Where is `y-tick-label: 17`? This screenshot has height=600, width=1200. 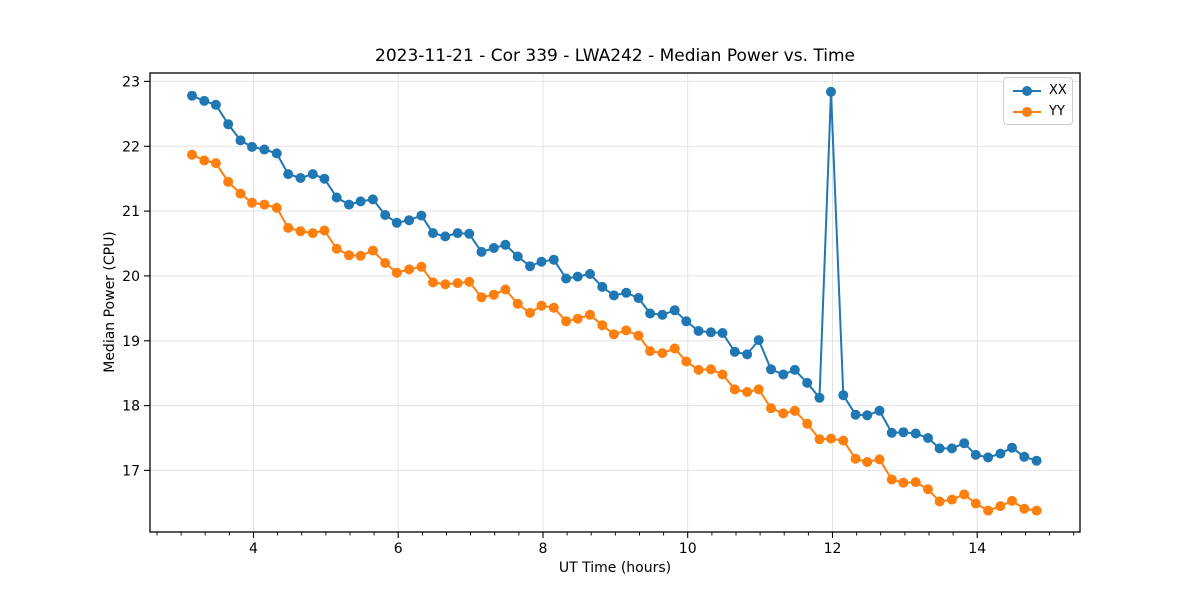
y-tick-label: 17 is located at coordinates (131, 471).